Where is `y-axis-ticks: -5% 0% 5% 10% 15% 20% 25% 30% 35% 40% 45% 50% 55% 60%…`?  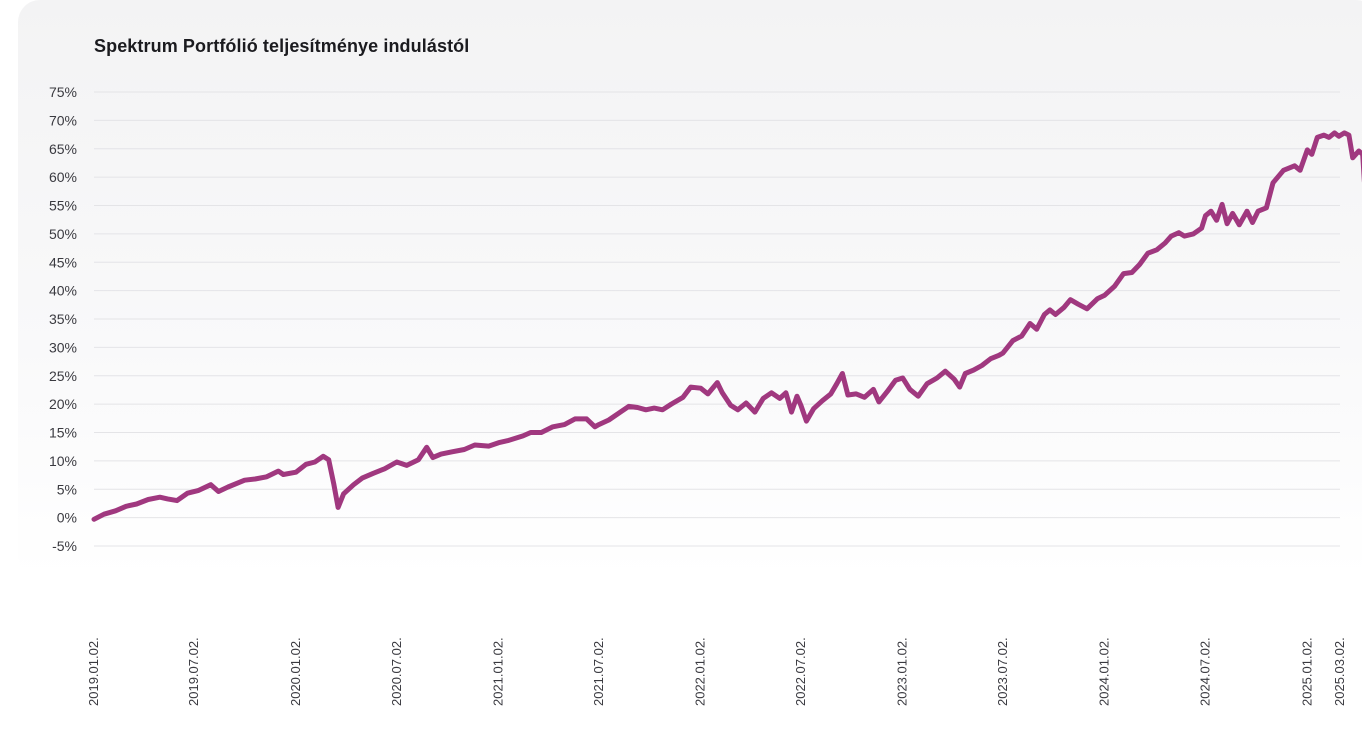 y-axis-ticks: -5% 0% 5% 10% 15% 20% 25% 30% 35% 40% 45% 50% 55% 60%… is located at coordinates (63, 319).